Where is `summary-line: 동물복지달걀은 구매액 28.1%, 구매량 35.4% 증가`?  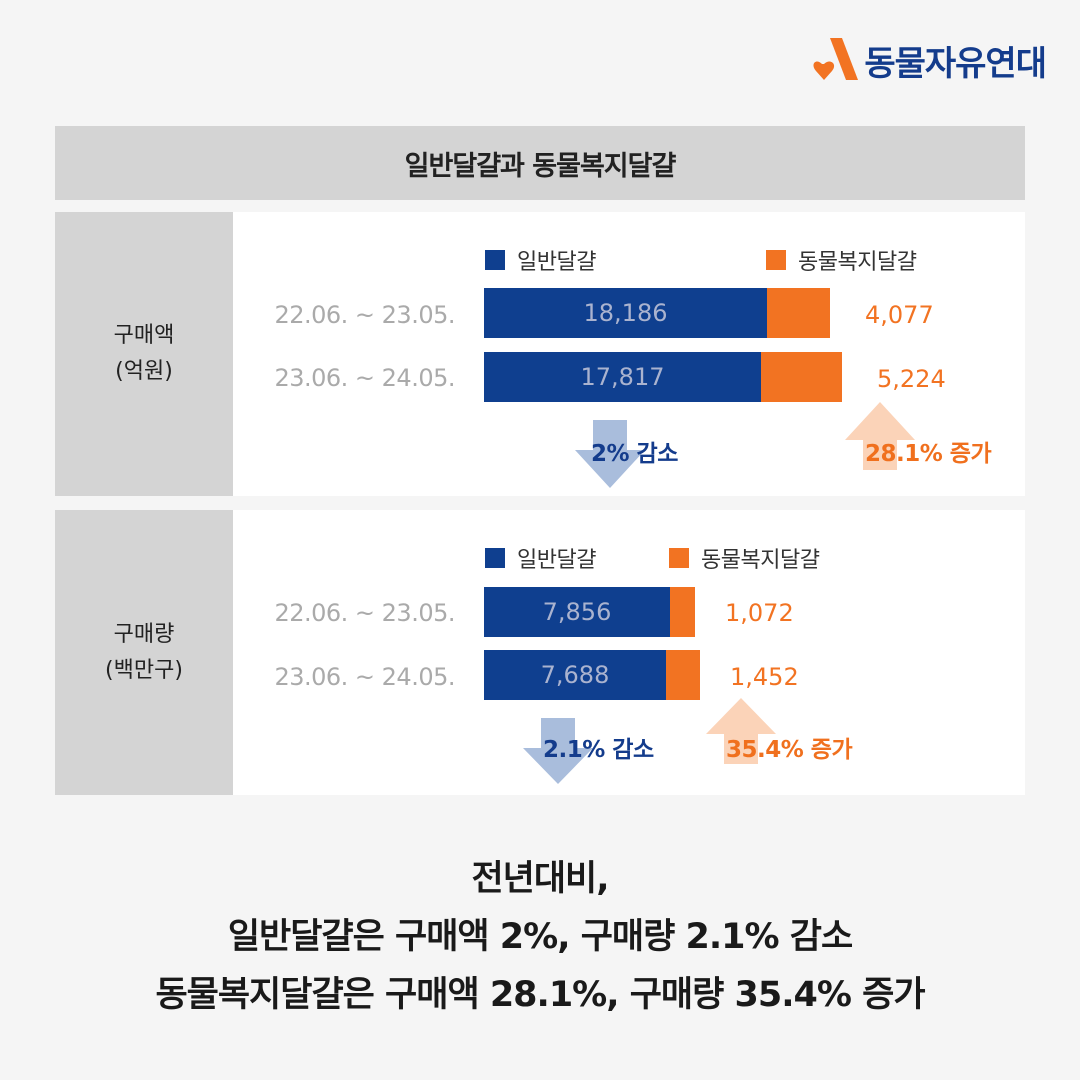 summary-line: 동물복지달걀은 구매액 28.1%, 구매량 35.4% 증가 is located at coordinates (540, 995).